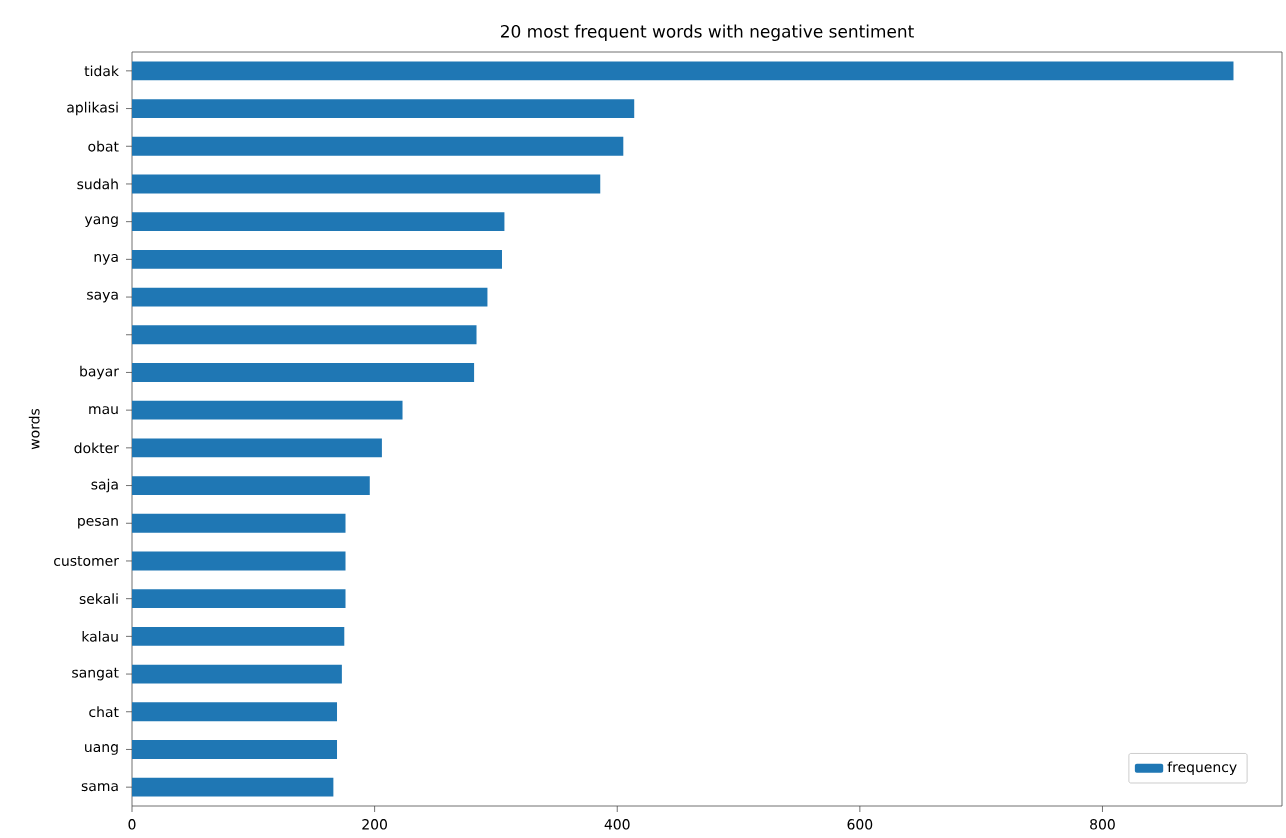 The image size is (1286, 838). I want to click on chart-title: 20 most frequent words with negative sentiment, so click(707, 33).